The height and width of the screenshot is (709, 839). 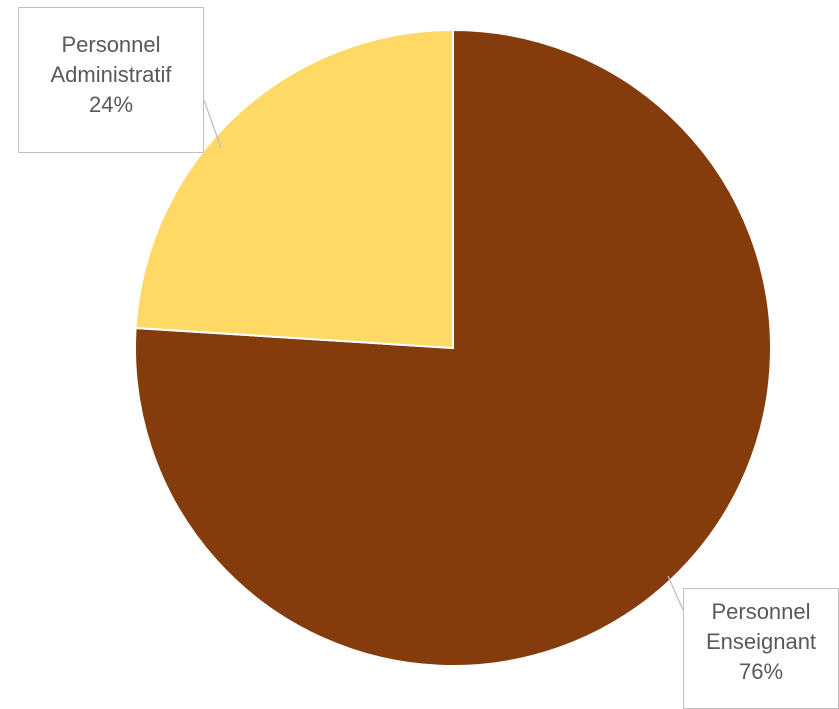 I want to click on data-label-enseignant: Personnel Enseignant 76%, so click(x=761, y=648).